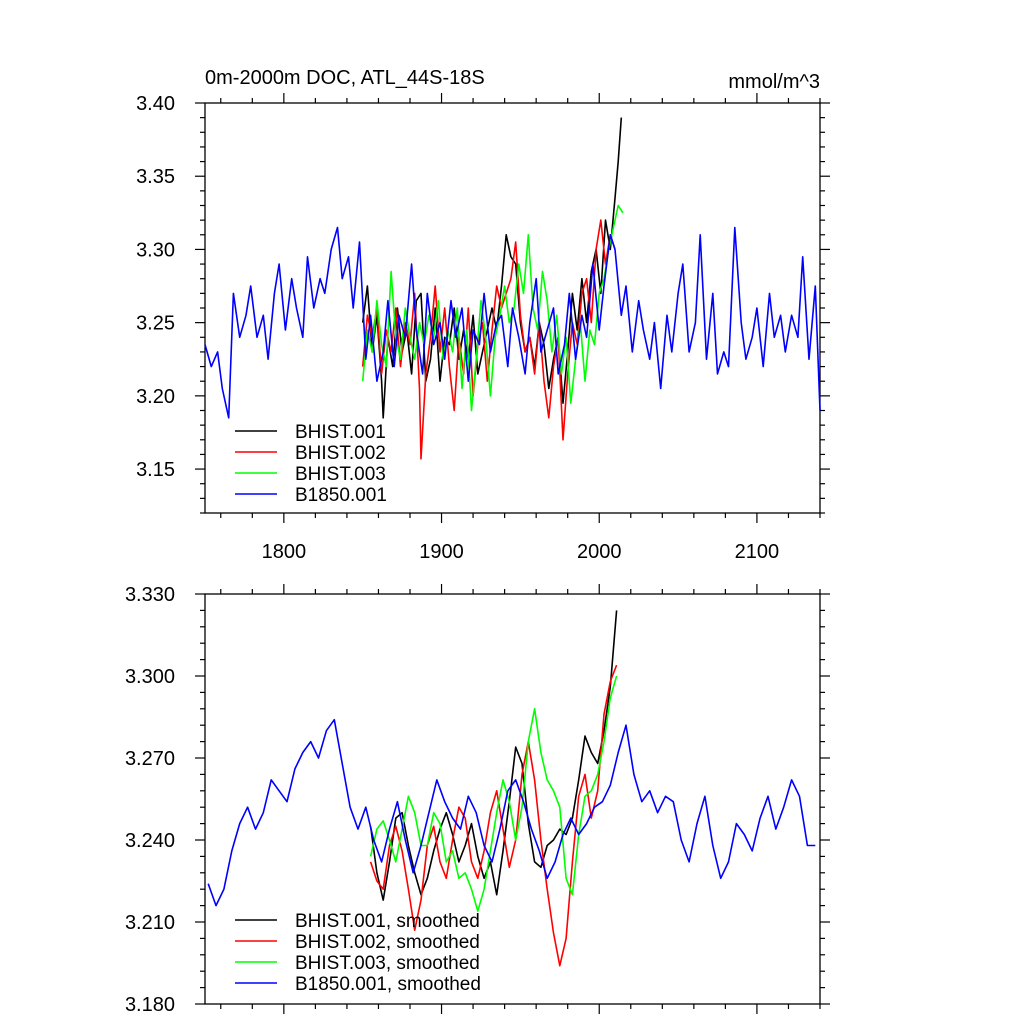  Describe the element at coordinates (155, 470) in the screenshot. I see `y-tick-label: 3.15` at that location.